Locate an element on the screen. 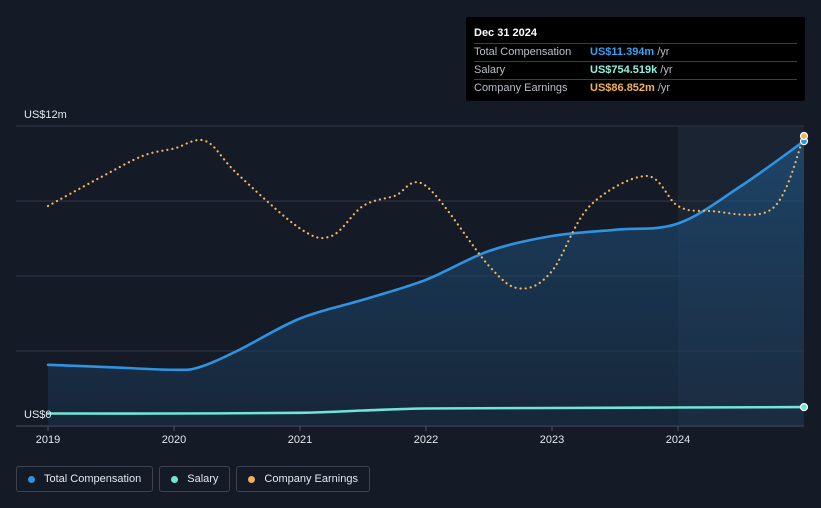  tooltip-label: Total Compensation is located at coordinates (523, 52).